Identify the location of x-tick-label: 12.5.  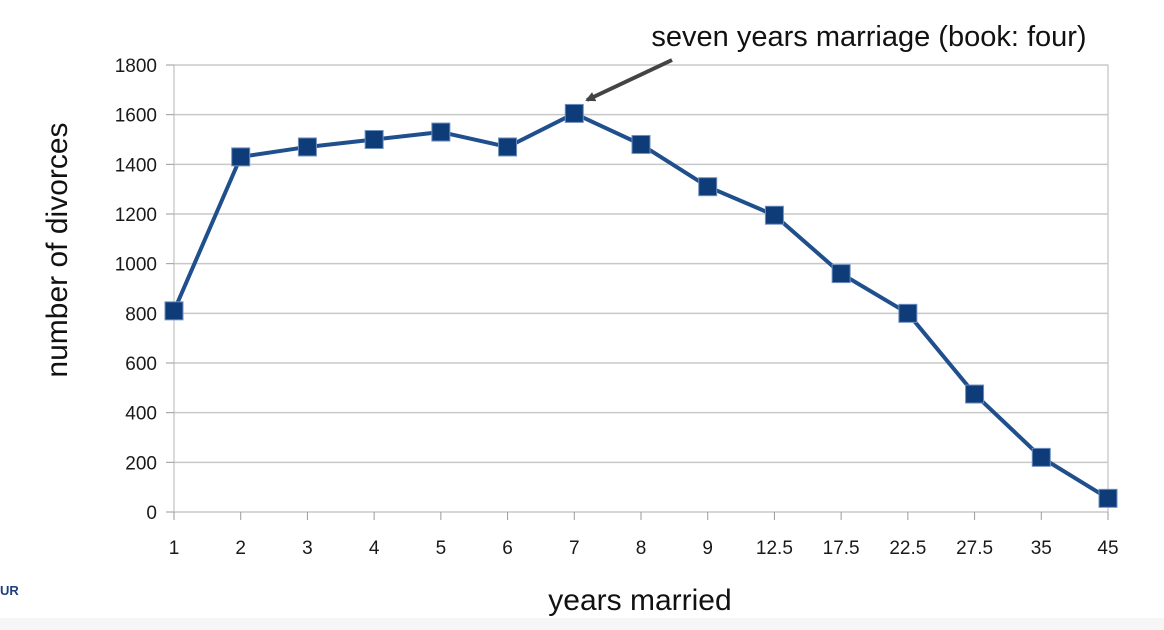
(774, 548).